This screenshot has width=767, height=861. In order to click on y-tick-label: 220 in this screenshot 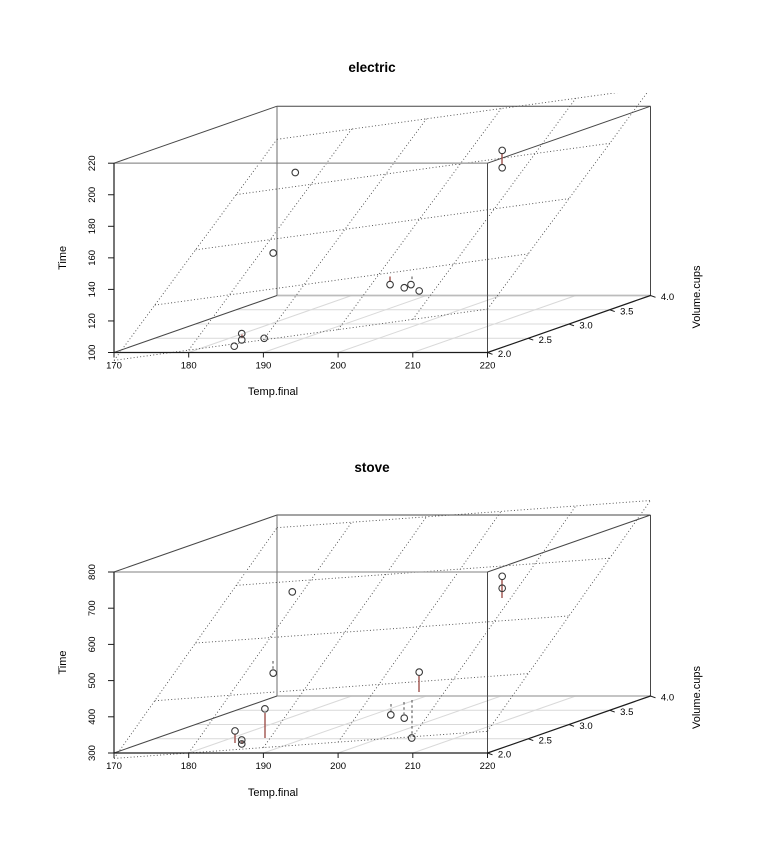, I will do `click(92, 163)`.